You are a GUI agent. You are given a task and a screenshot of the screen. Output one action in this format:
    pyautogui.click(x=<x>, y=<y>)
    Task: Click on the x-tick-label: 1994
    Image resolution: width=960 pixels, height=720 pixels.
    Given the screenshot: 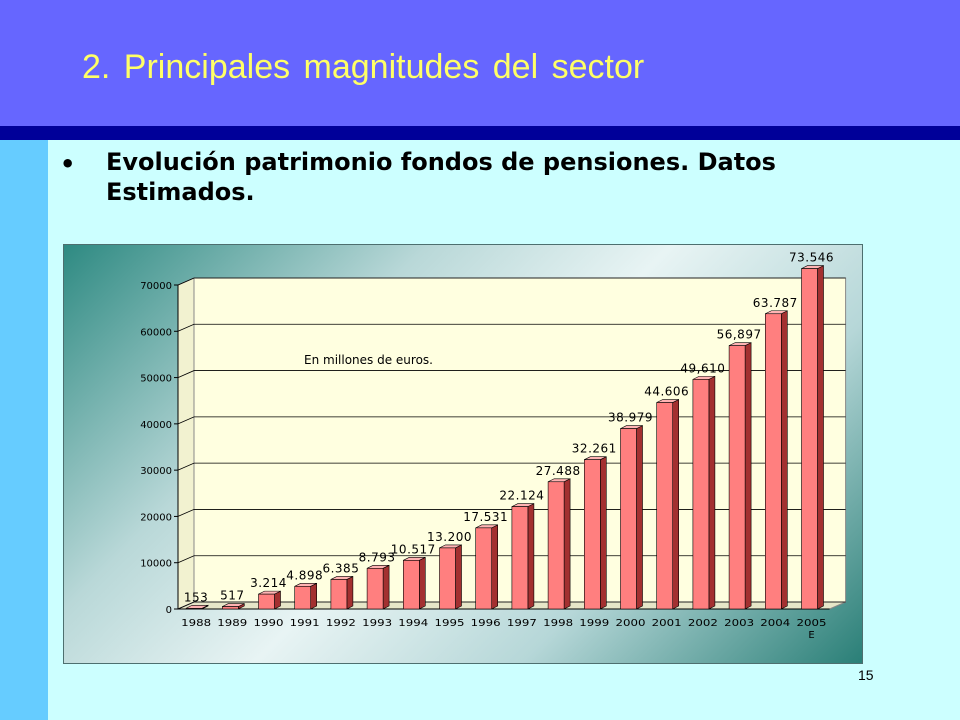 What is the action you would take?
    pyautogui.click(x=413, y=623)
    